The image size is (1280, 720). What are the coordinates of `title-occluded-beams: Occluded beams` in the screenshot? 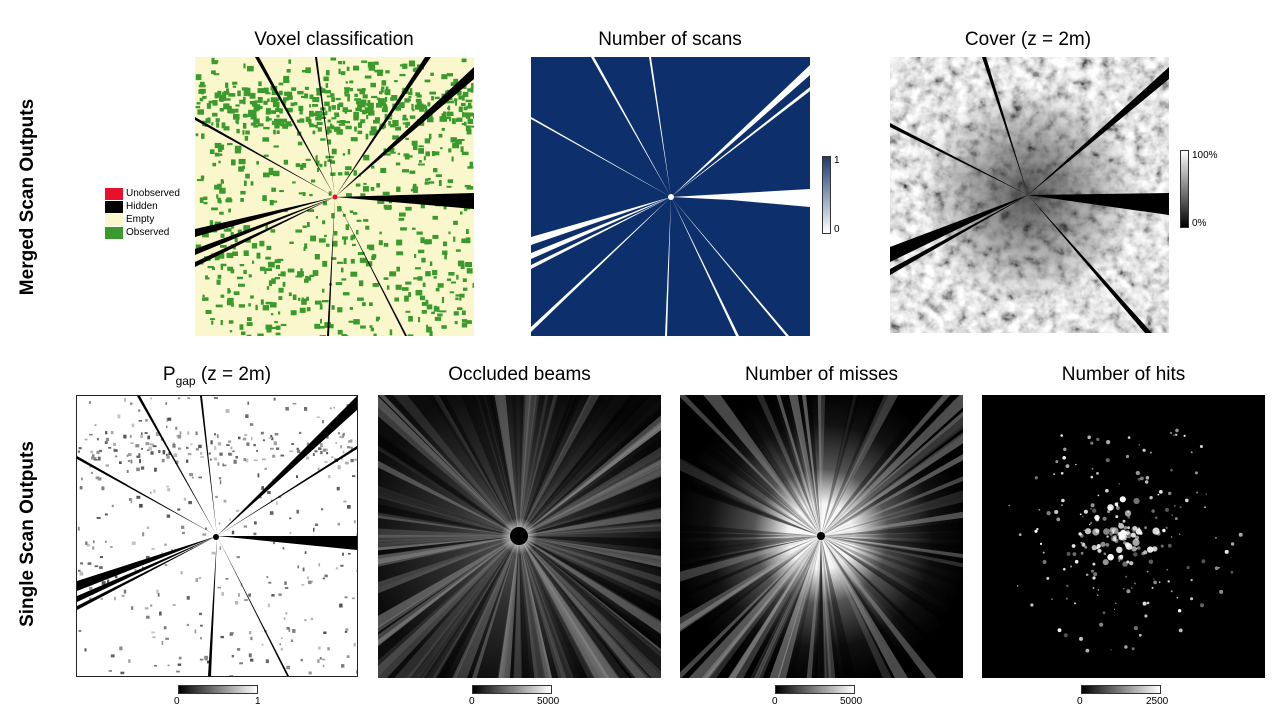 It's located at (519, 374).